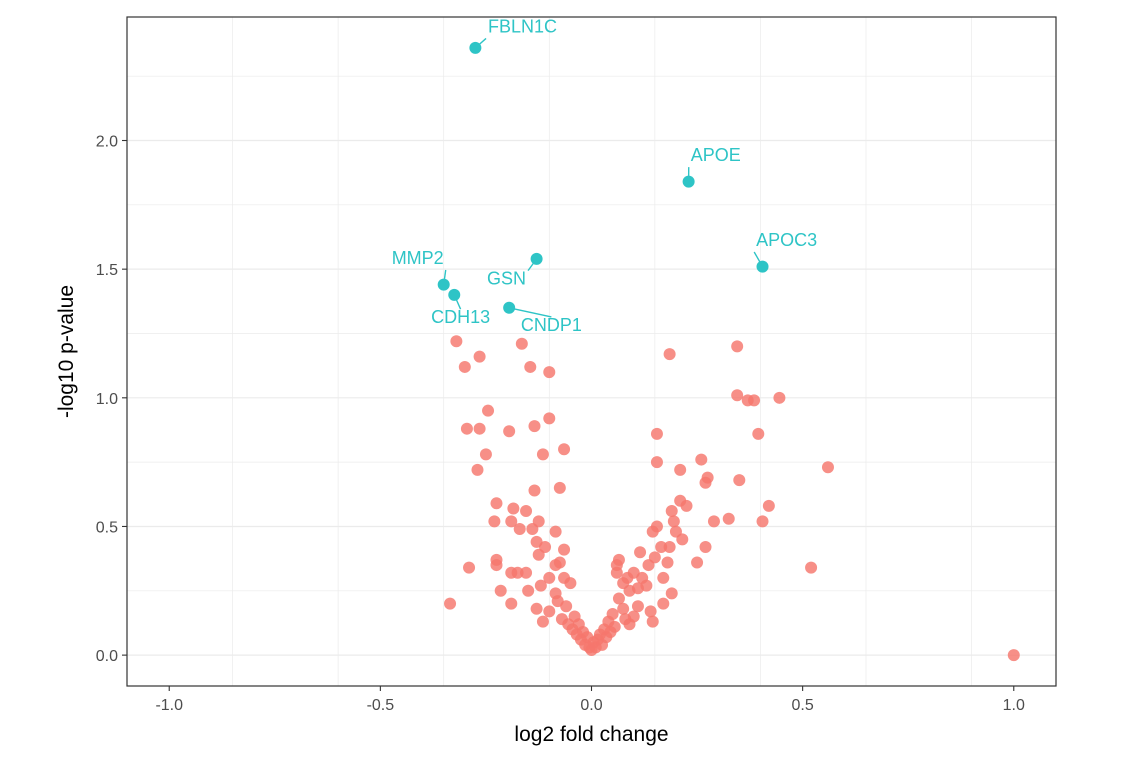 Image resolution: width=1130 pixels, height=758 pixels. Describe the element at coordinates (107, 656) in the screenshot. I see `y-tick-label: 0.0` at that location.